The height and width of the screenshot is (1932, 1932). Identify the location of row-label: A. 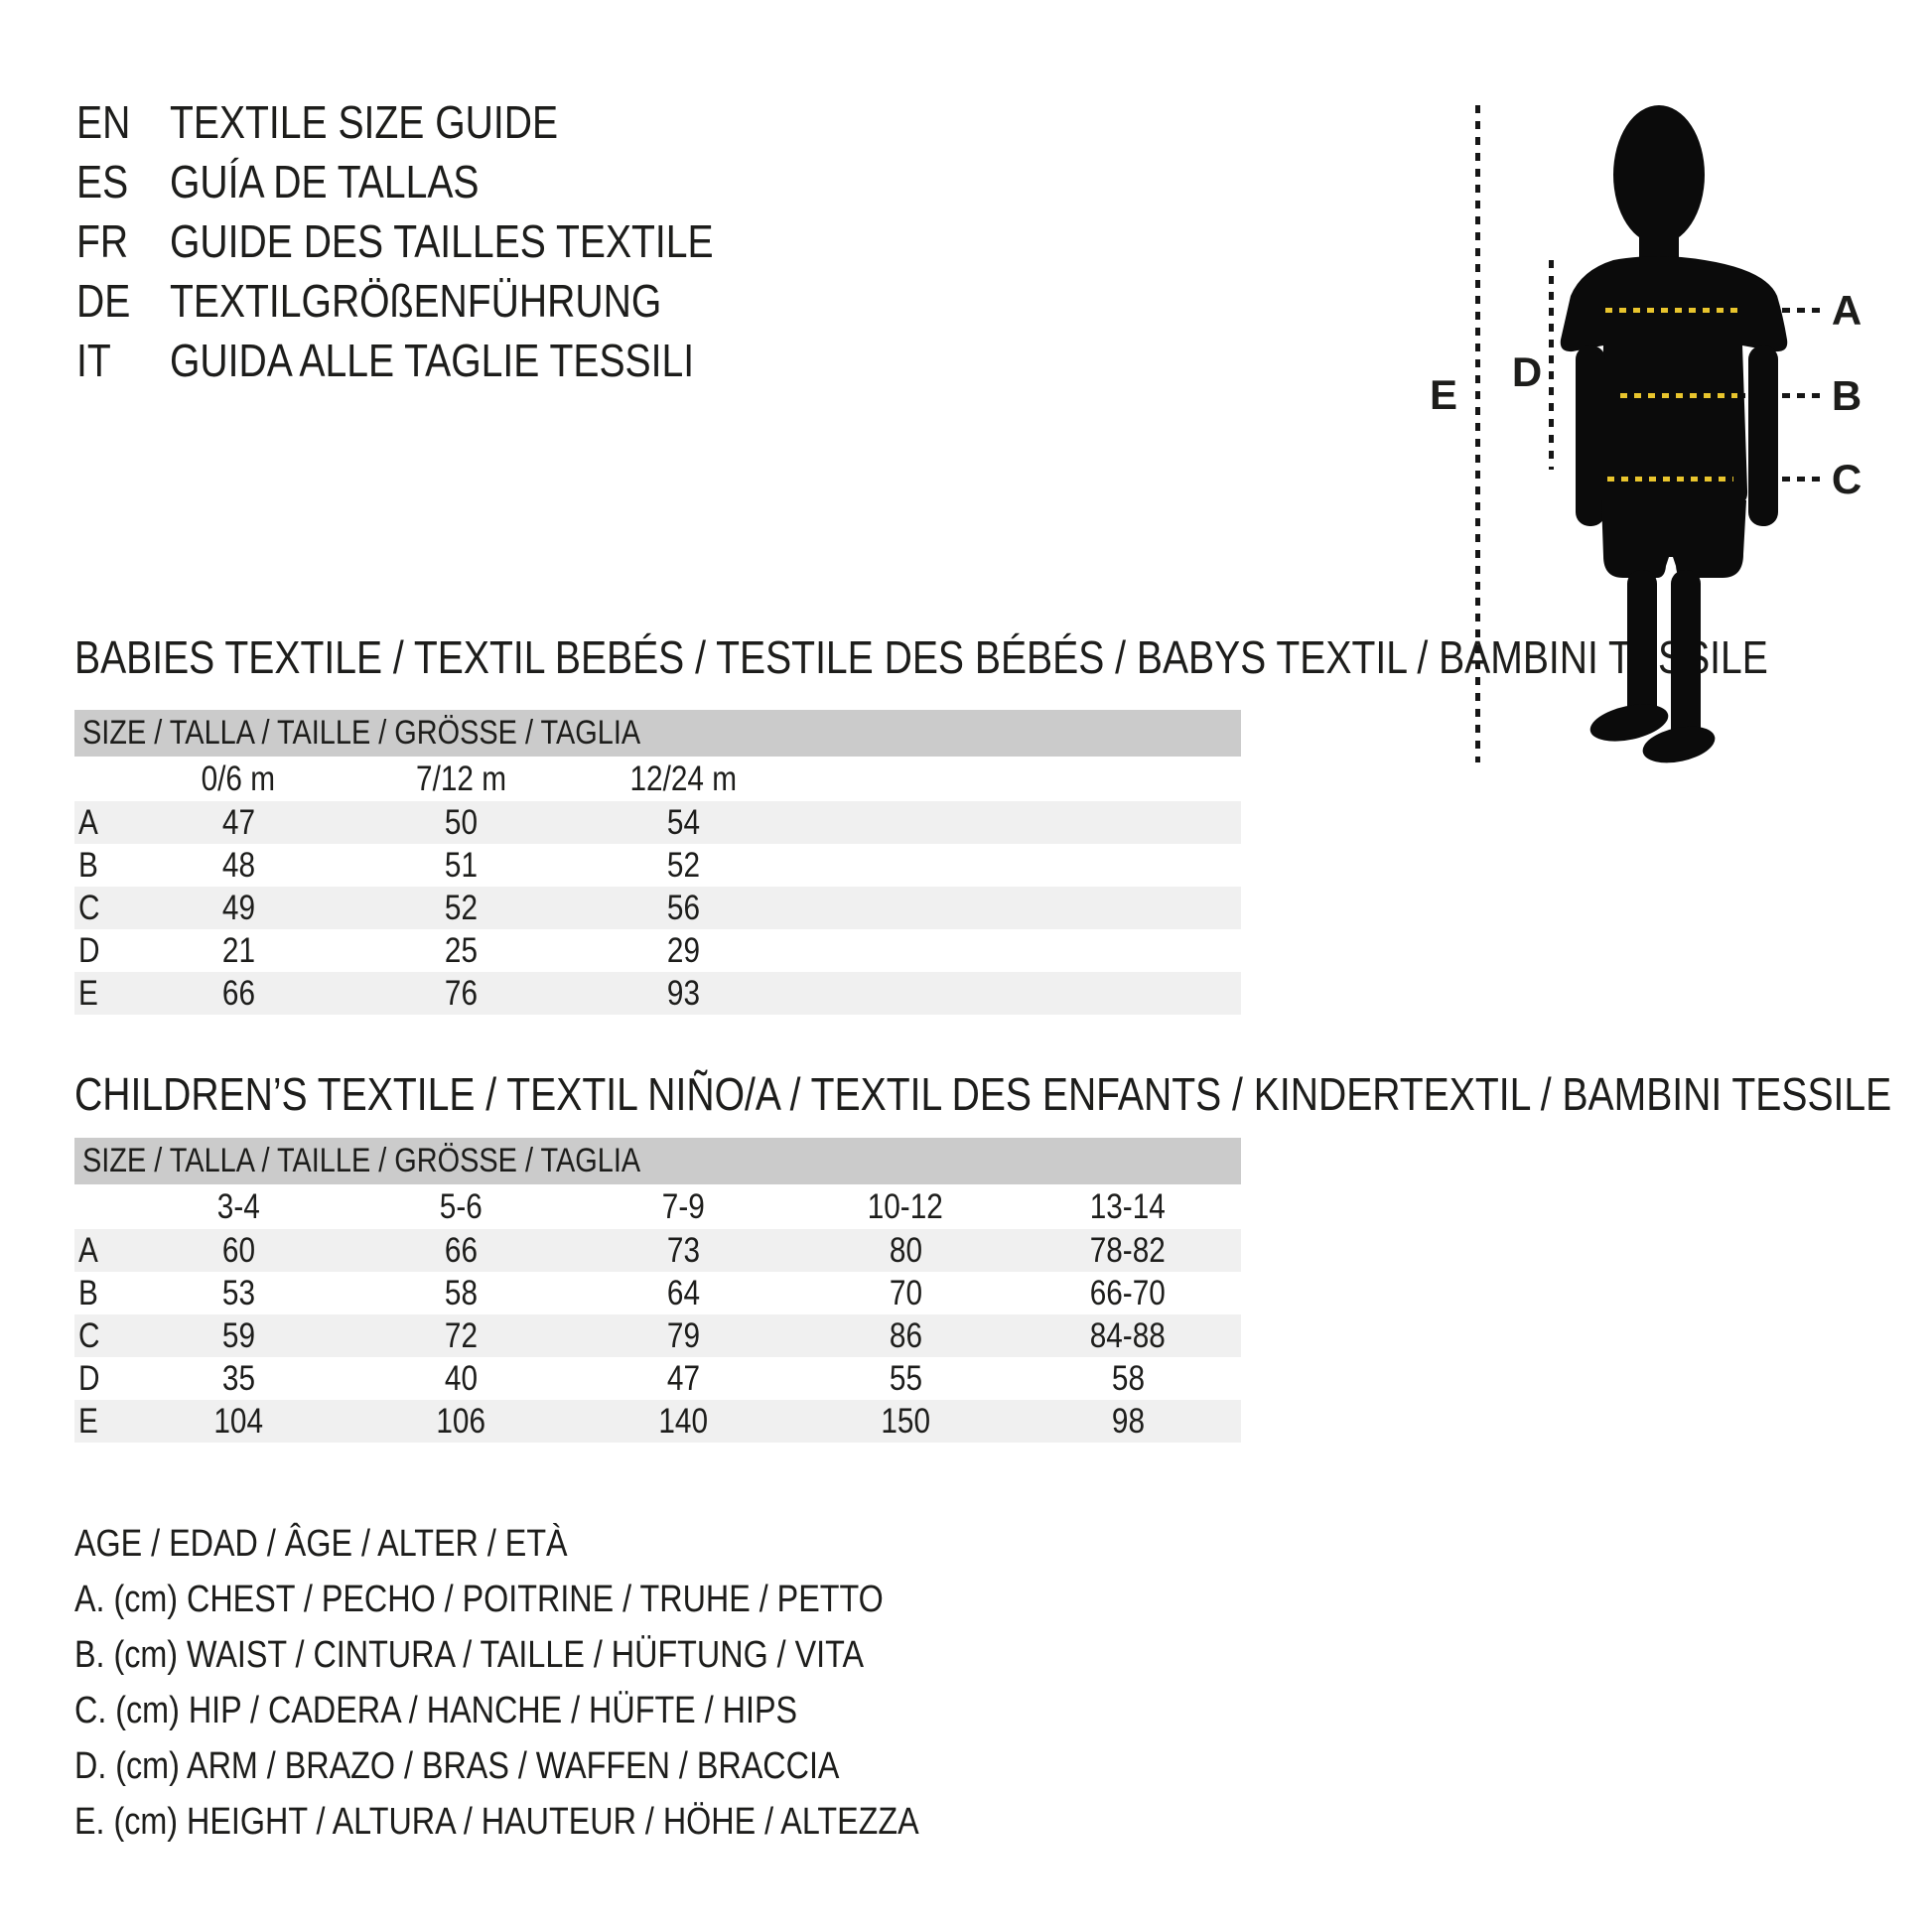
(88, 822).